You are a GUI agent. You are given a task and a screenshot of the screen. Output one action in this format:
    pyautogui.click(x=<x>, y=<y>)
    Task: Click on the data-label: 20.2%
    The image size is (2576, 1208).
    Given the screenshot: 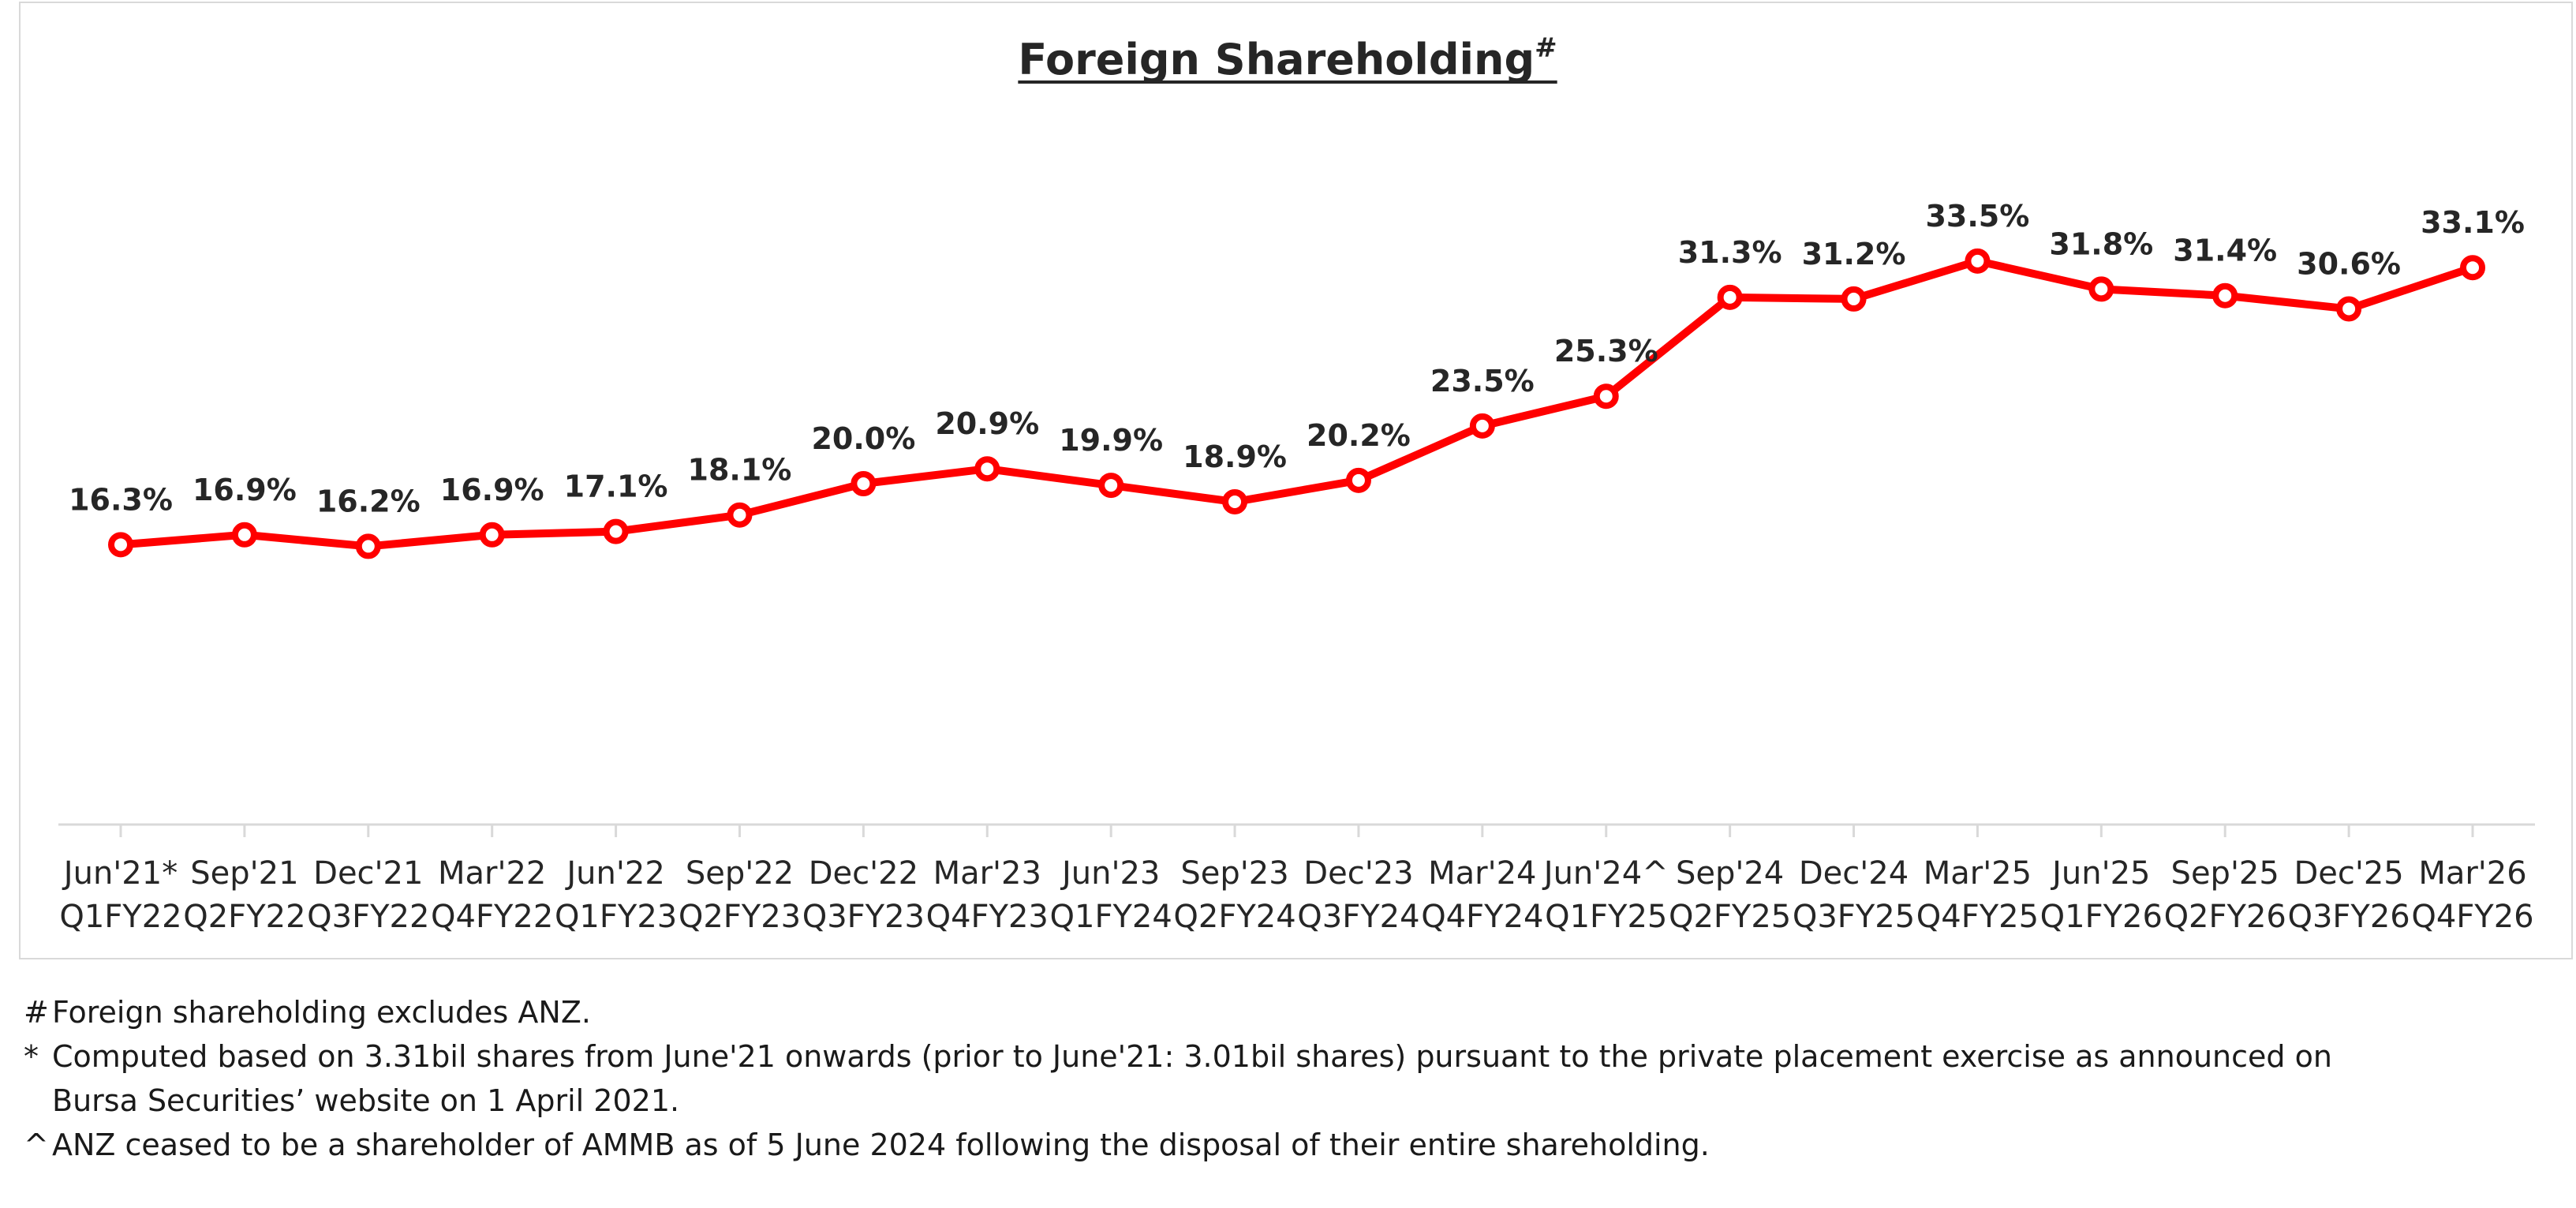 What is the action you would take?
    pyautogui.click(x=1359, y=435)
    